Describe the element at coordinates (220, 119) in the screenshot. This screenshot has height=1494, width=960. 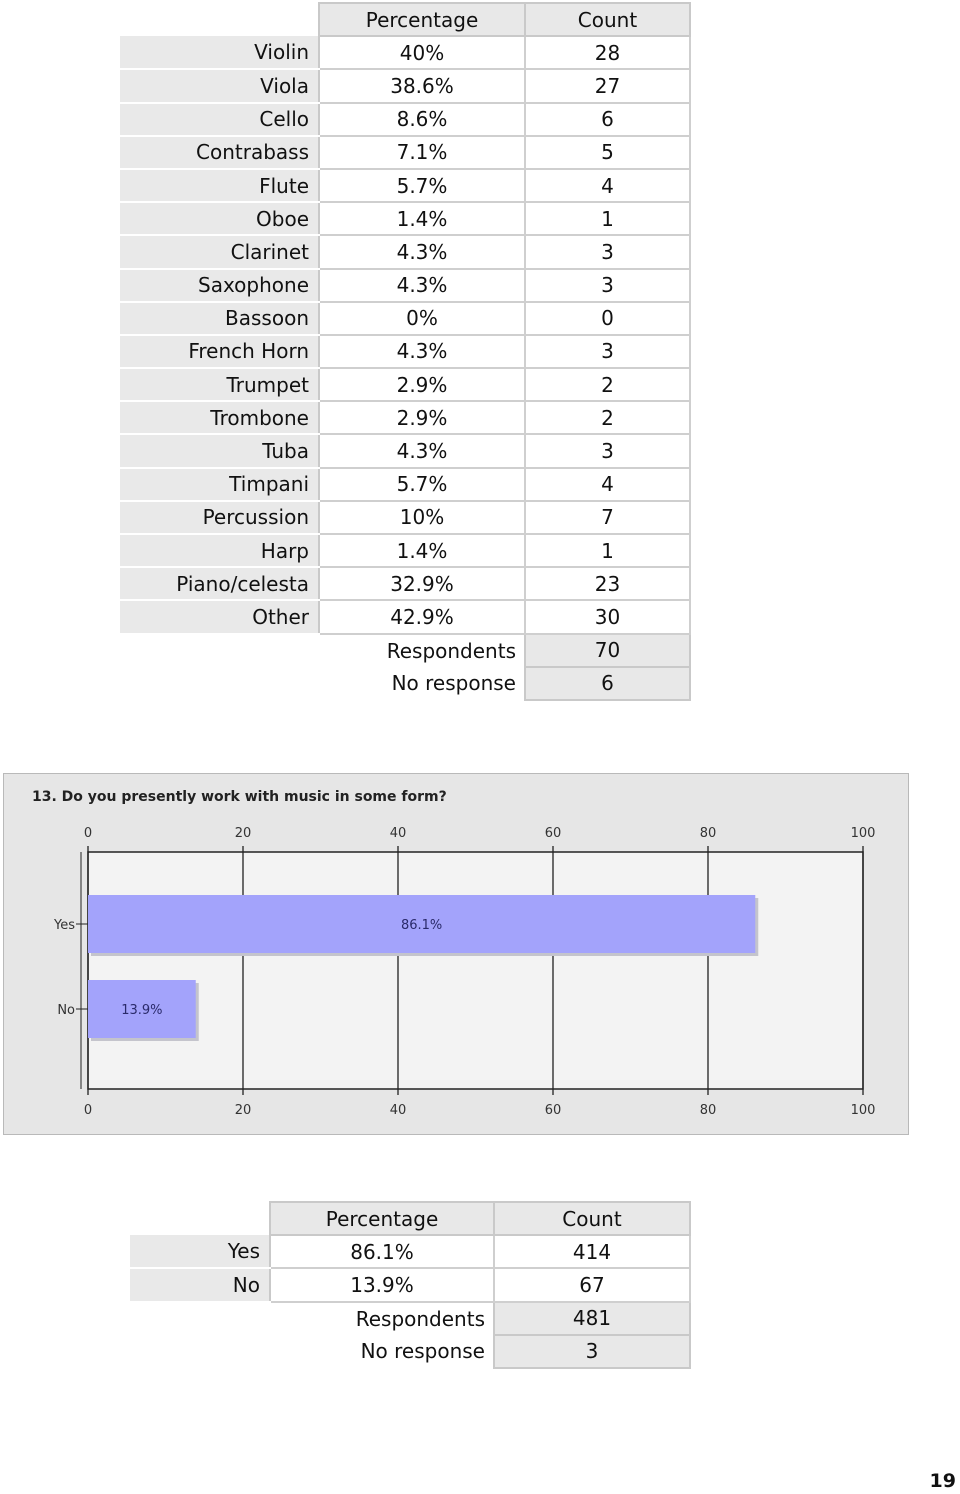
I see `row-label: Cello` at that location.